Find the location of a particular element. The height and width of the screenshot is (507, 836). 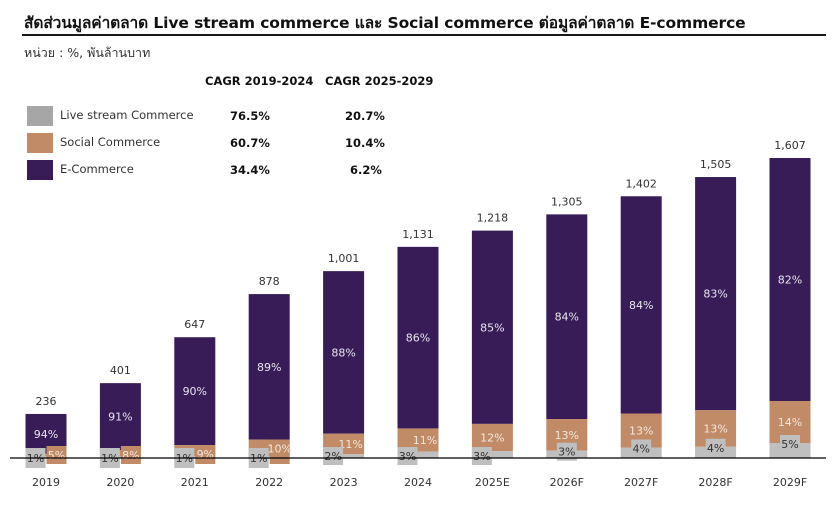

legend-swatch-live-stream is located at coordinates (40, 116).